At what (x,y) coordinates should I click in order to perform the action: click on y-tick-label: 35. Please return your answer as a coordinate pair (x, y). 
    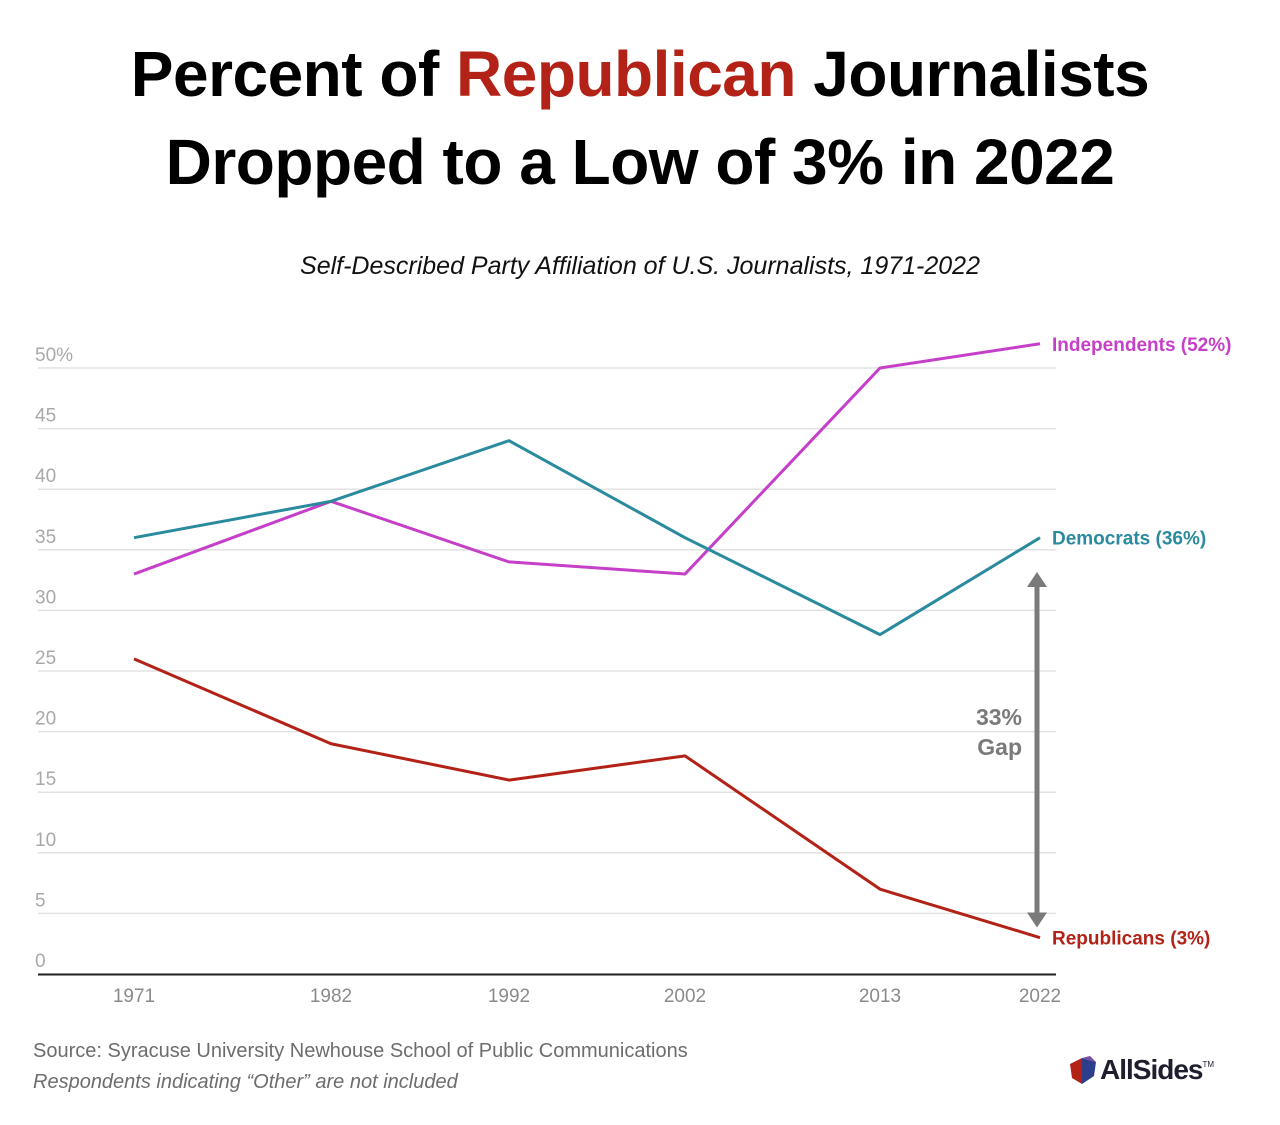
    Looking at the image, I should click on (45, 537).